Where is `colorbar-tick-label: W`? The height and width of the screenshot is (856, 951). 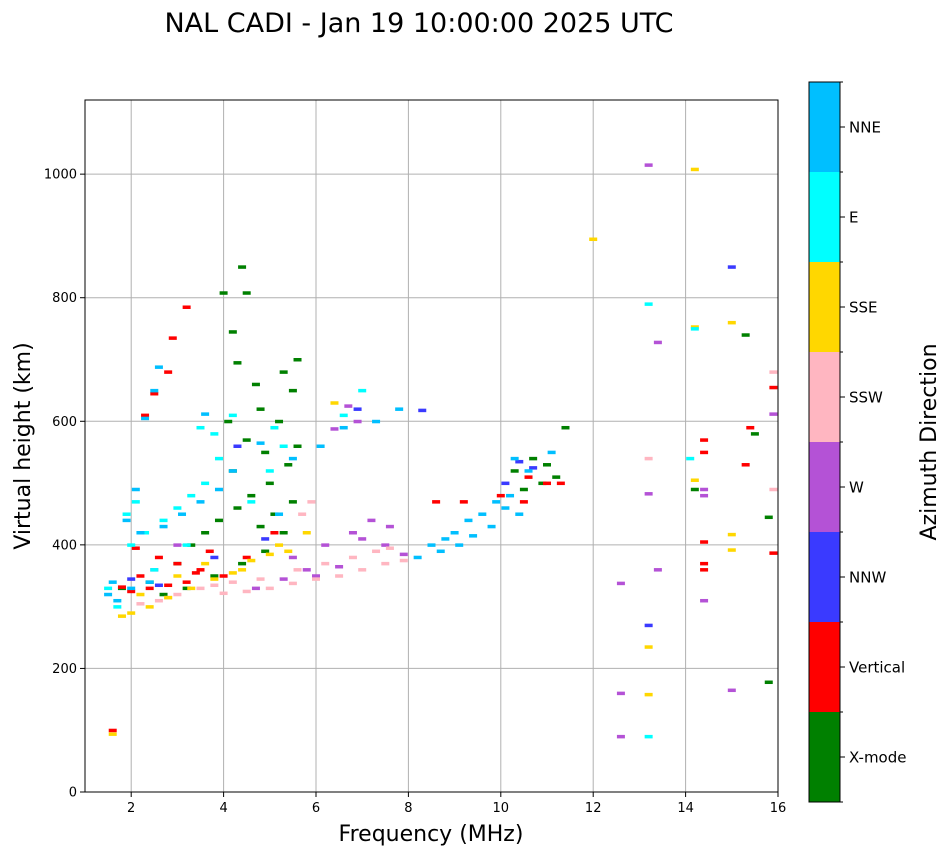
colorbar-tick-label: W is located at coordinates (856, 488).